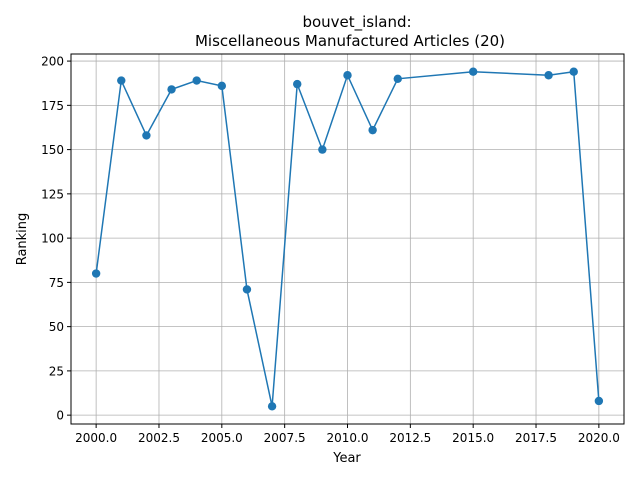 The image size is (640, 480). What do you see at coordinates (350, 41) in the screenshot?
I see `chart-title-line2: Miscellaneous Manufactured Articles (20)` at bounding box center [350, 41].